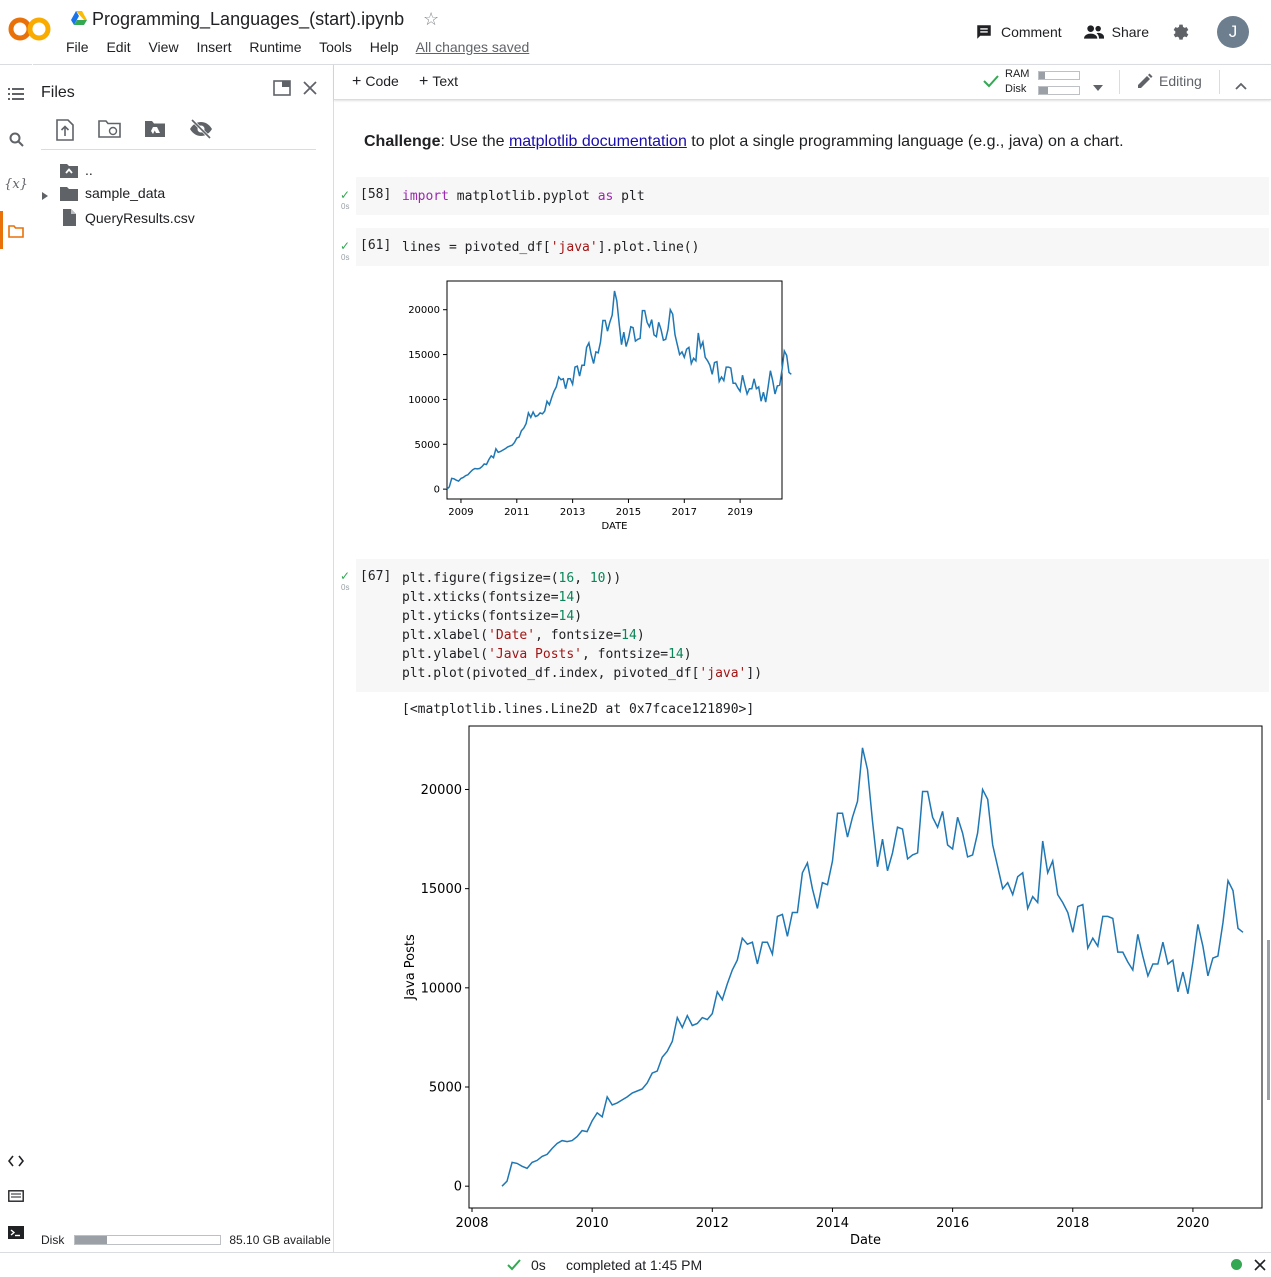 The image size is (1271, 1277). What do you see at coordinates (345, 195) in the screenshot?
I see `cell-success-icon: ✓` at bounding box center [345, 195].